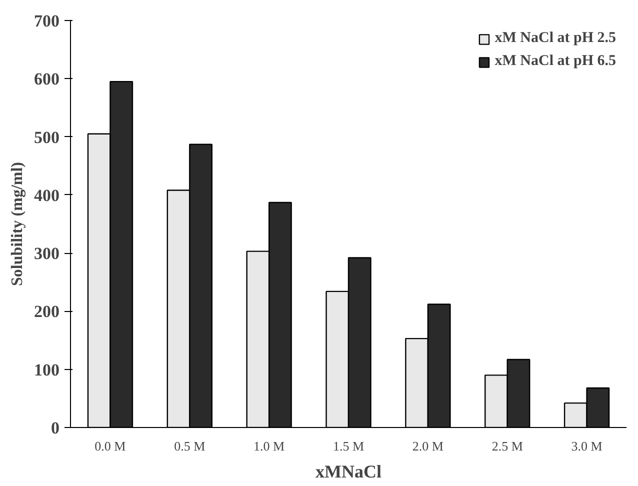  Describe the element at coordinates (349, 472) in the screenshot. I see `x-axis-title: xMNaCl` at that location.